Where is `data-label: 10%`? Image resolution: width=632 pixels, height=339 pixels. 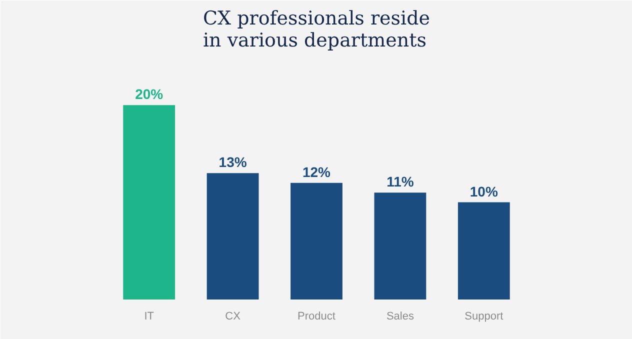
data-label: 10% is located at coordinates (484, 191).